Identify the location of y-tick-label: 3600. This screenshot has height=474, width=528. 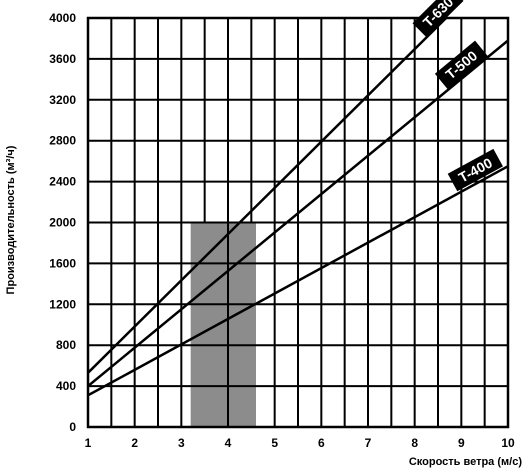
(62, 59).